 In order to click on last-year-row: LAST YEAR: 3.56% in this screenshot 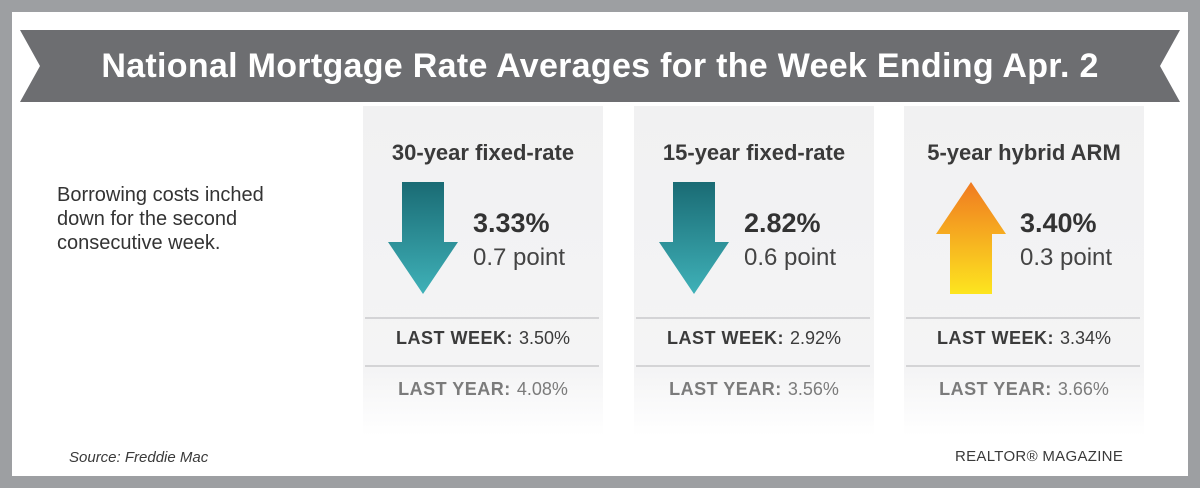, I will do `click(754, 389)`.